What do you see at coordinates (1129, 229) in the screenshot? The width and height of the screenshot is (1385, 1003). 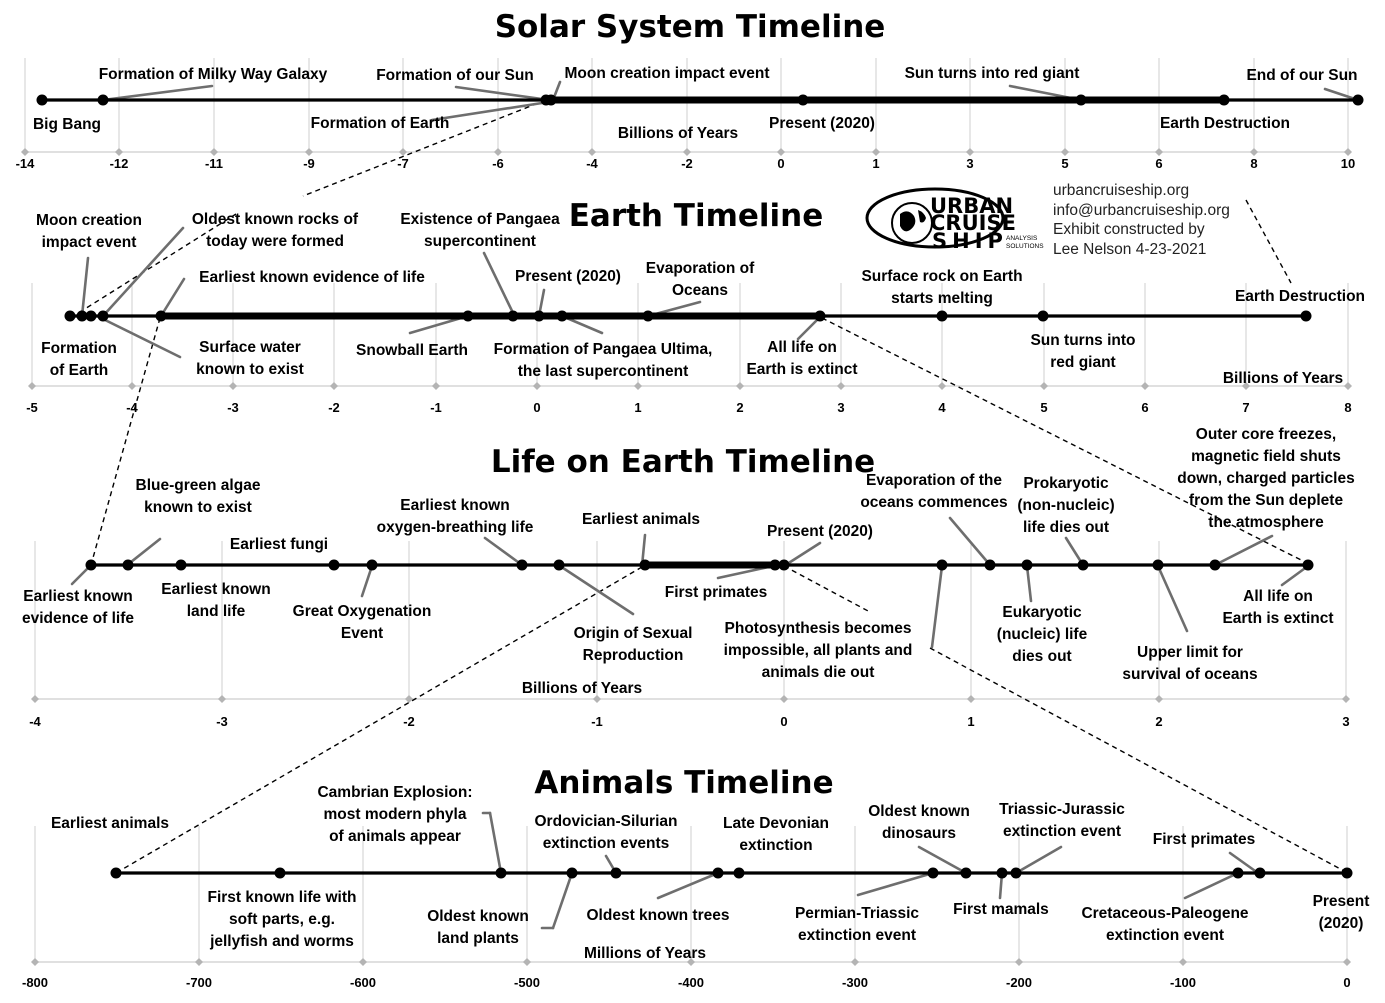 I see `credits-line3: Exhibit constructed by` at bounding box center [1129, 229].